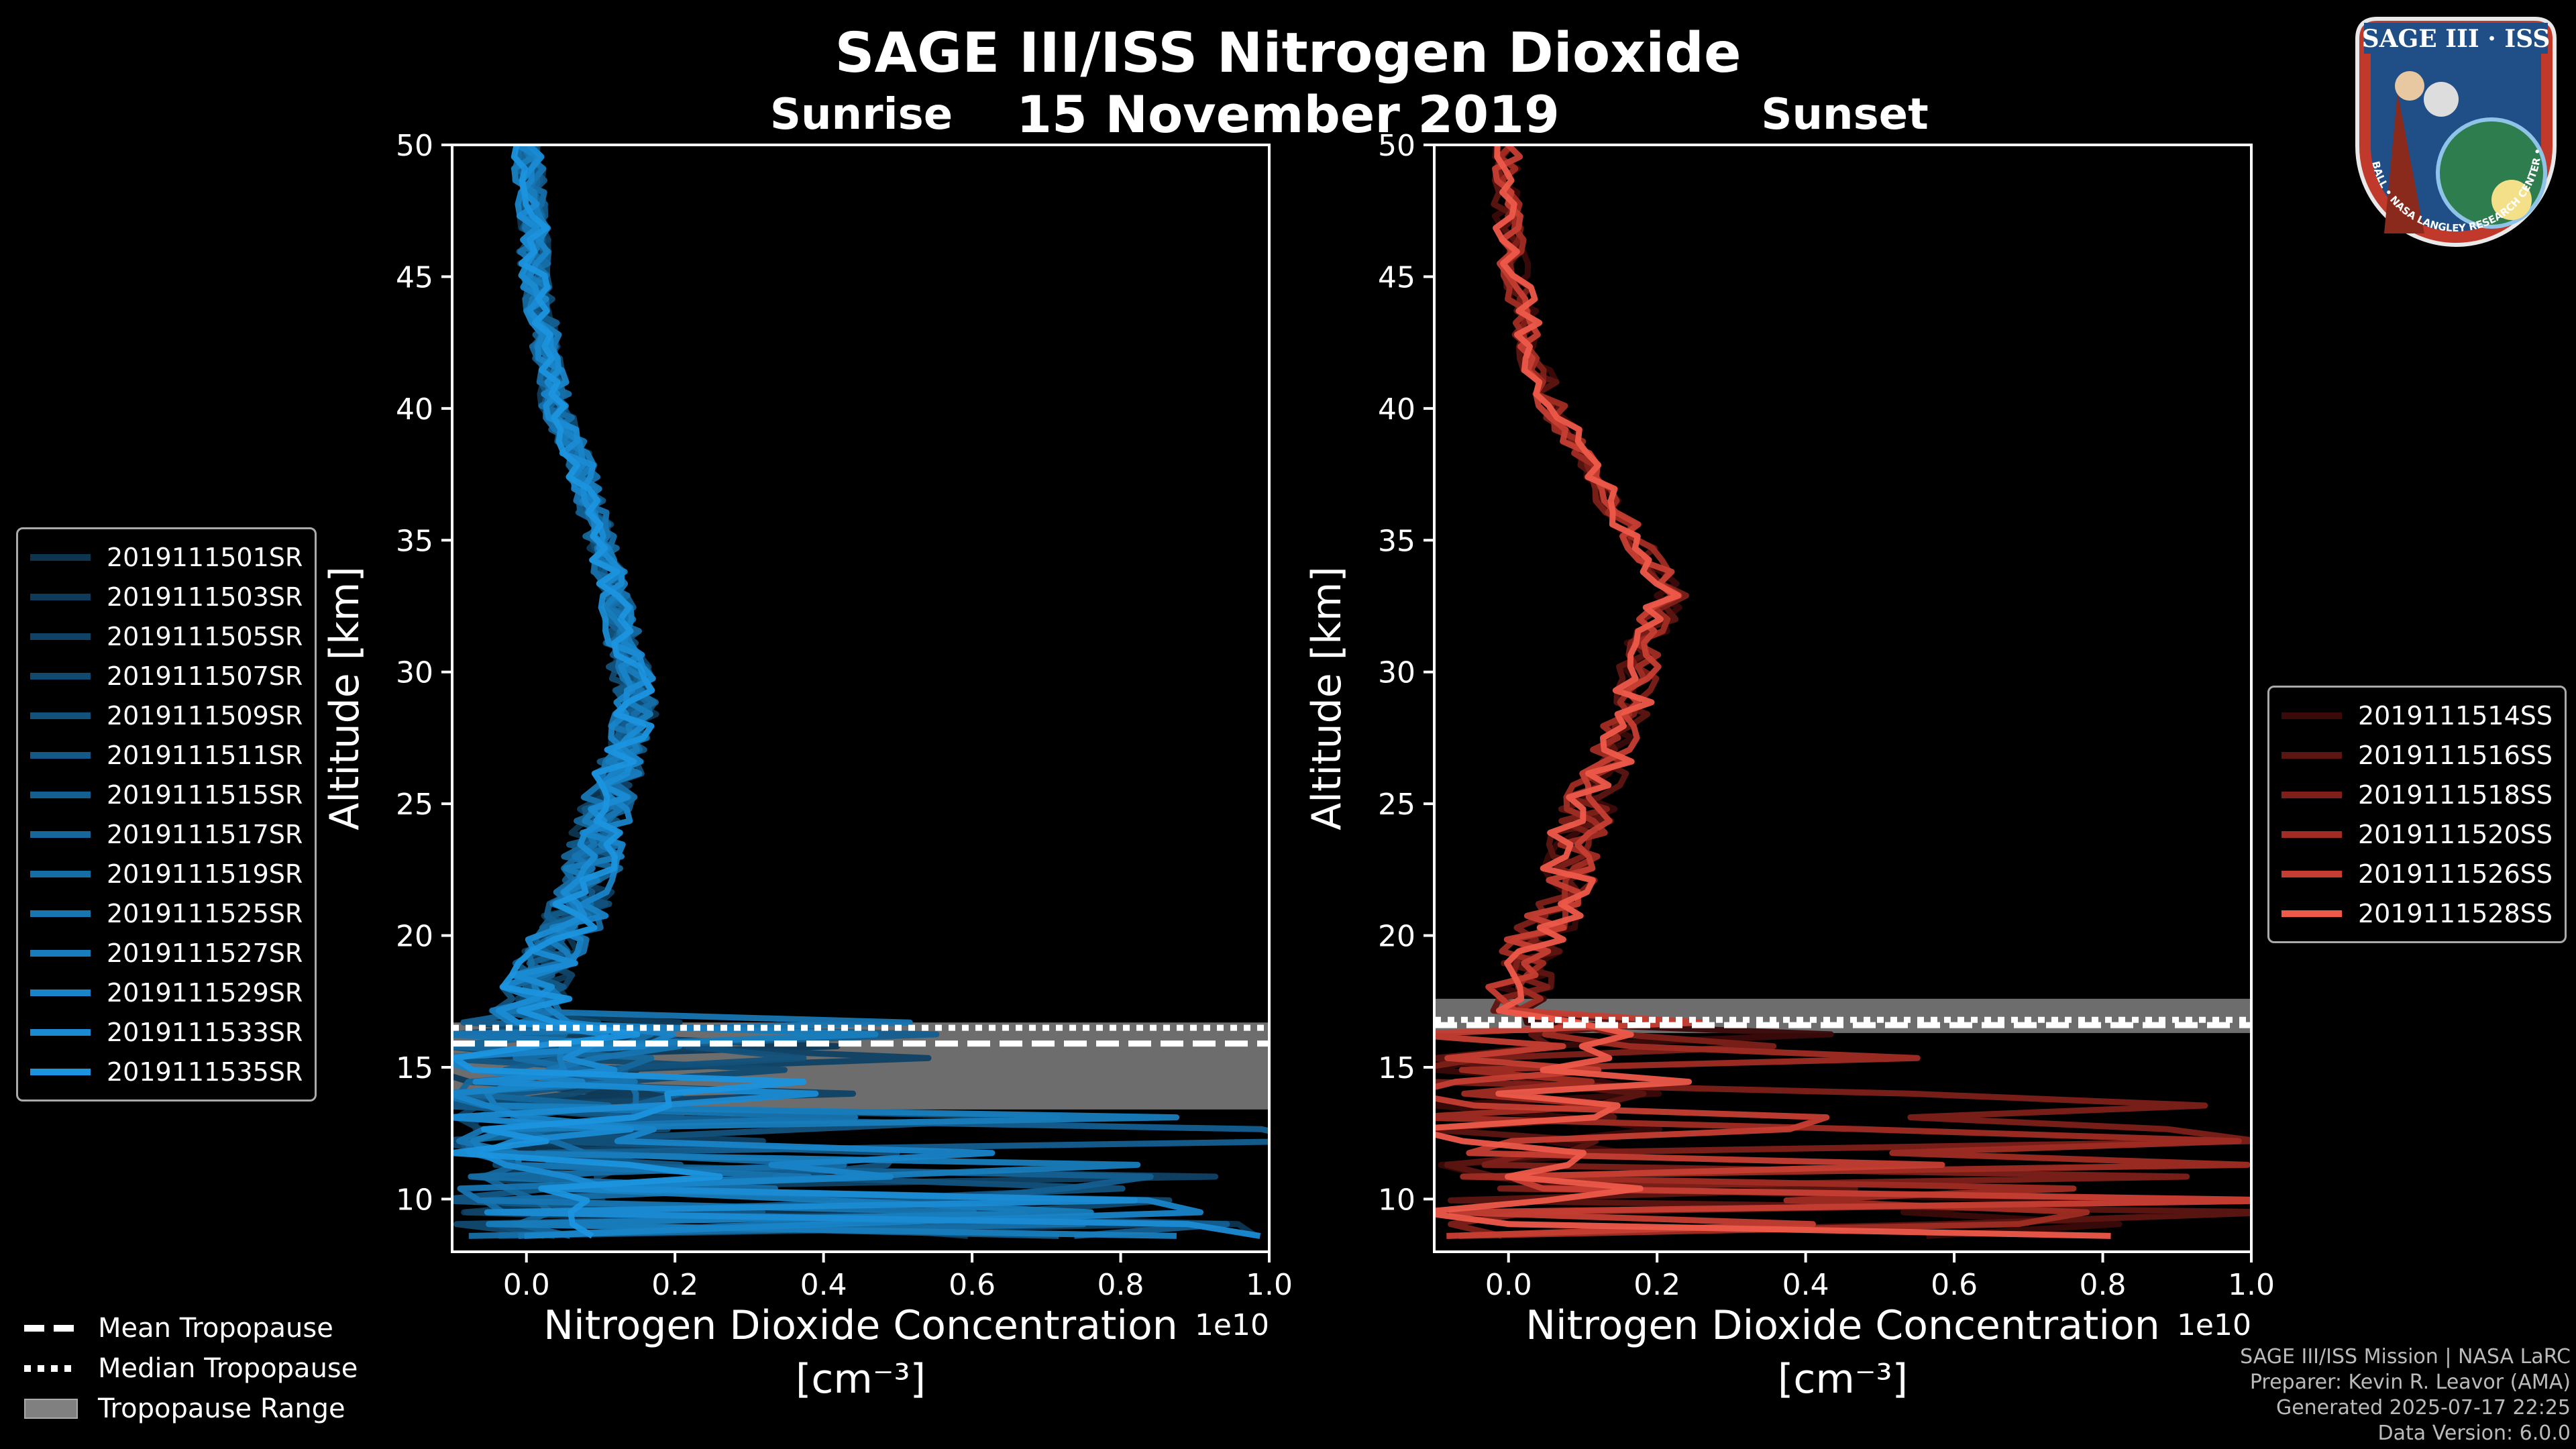 The height and width of the screenshot is (1449, 2576). I want to click on legend-label: 2019111517SR, so click(205, 834).